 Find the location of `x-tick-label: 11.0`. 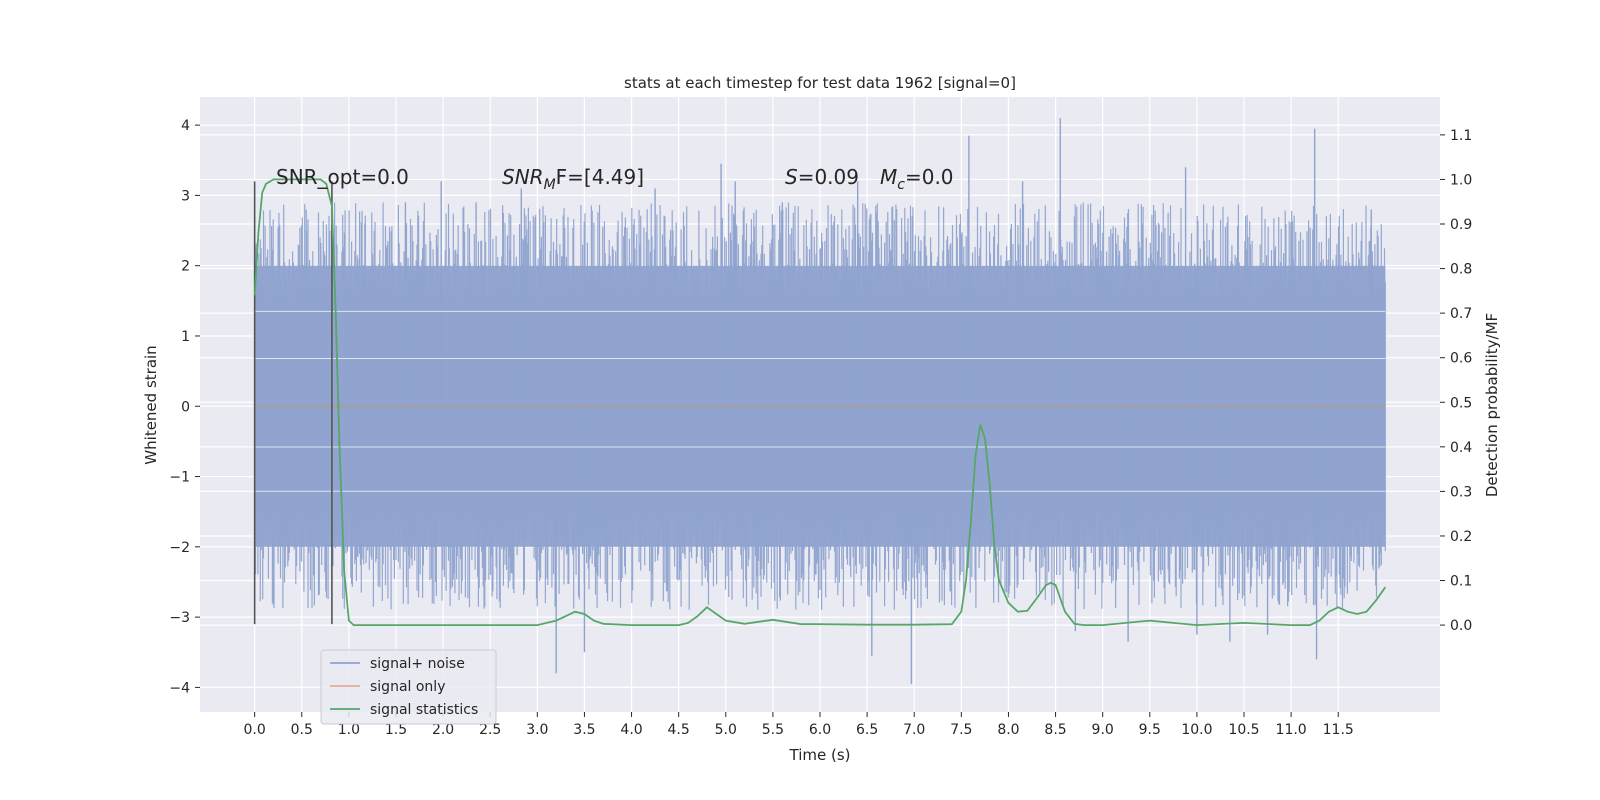

x-tick-label: 11.0 is located at coordinates (1291, 730).